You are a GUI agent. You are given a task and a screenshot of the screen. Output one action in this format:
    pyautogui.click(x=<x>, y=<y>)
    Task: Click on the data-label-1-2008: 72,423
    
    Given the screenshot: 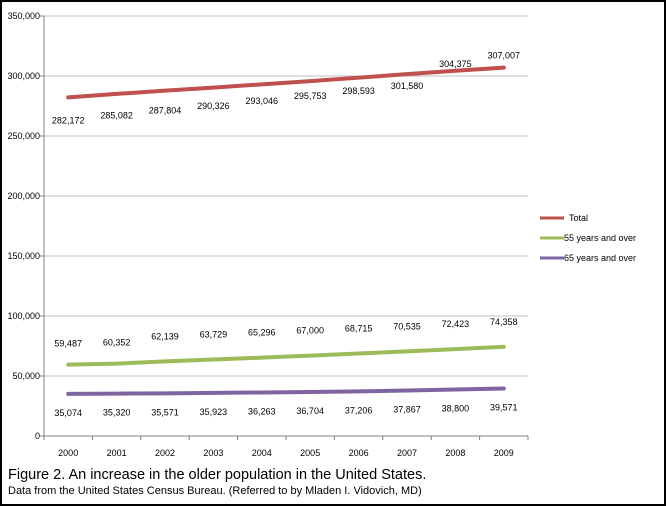 What is the action you would take?
    pyautogui.click(x=456, y=324)
    